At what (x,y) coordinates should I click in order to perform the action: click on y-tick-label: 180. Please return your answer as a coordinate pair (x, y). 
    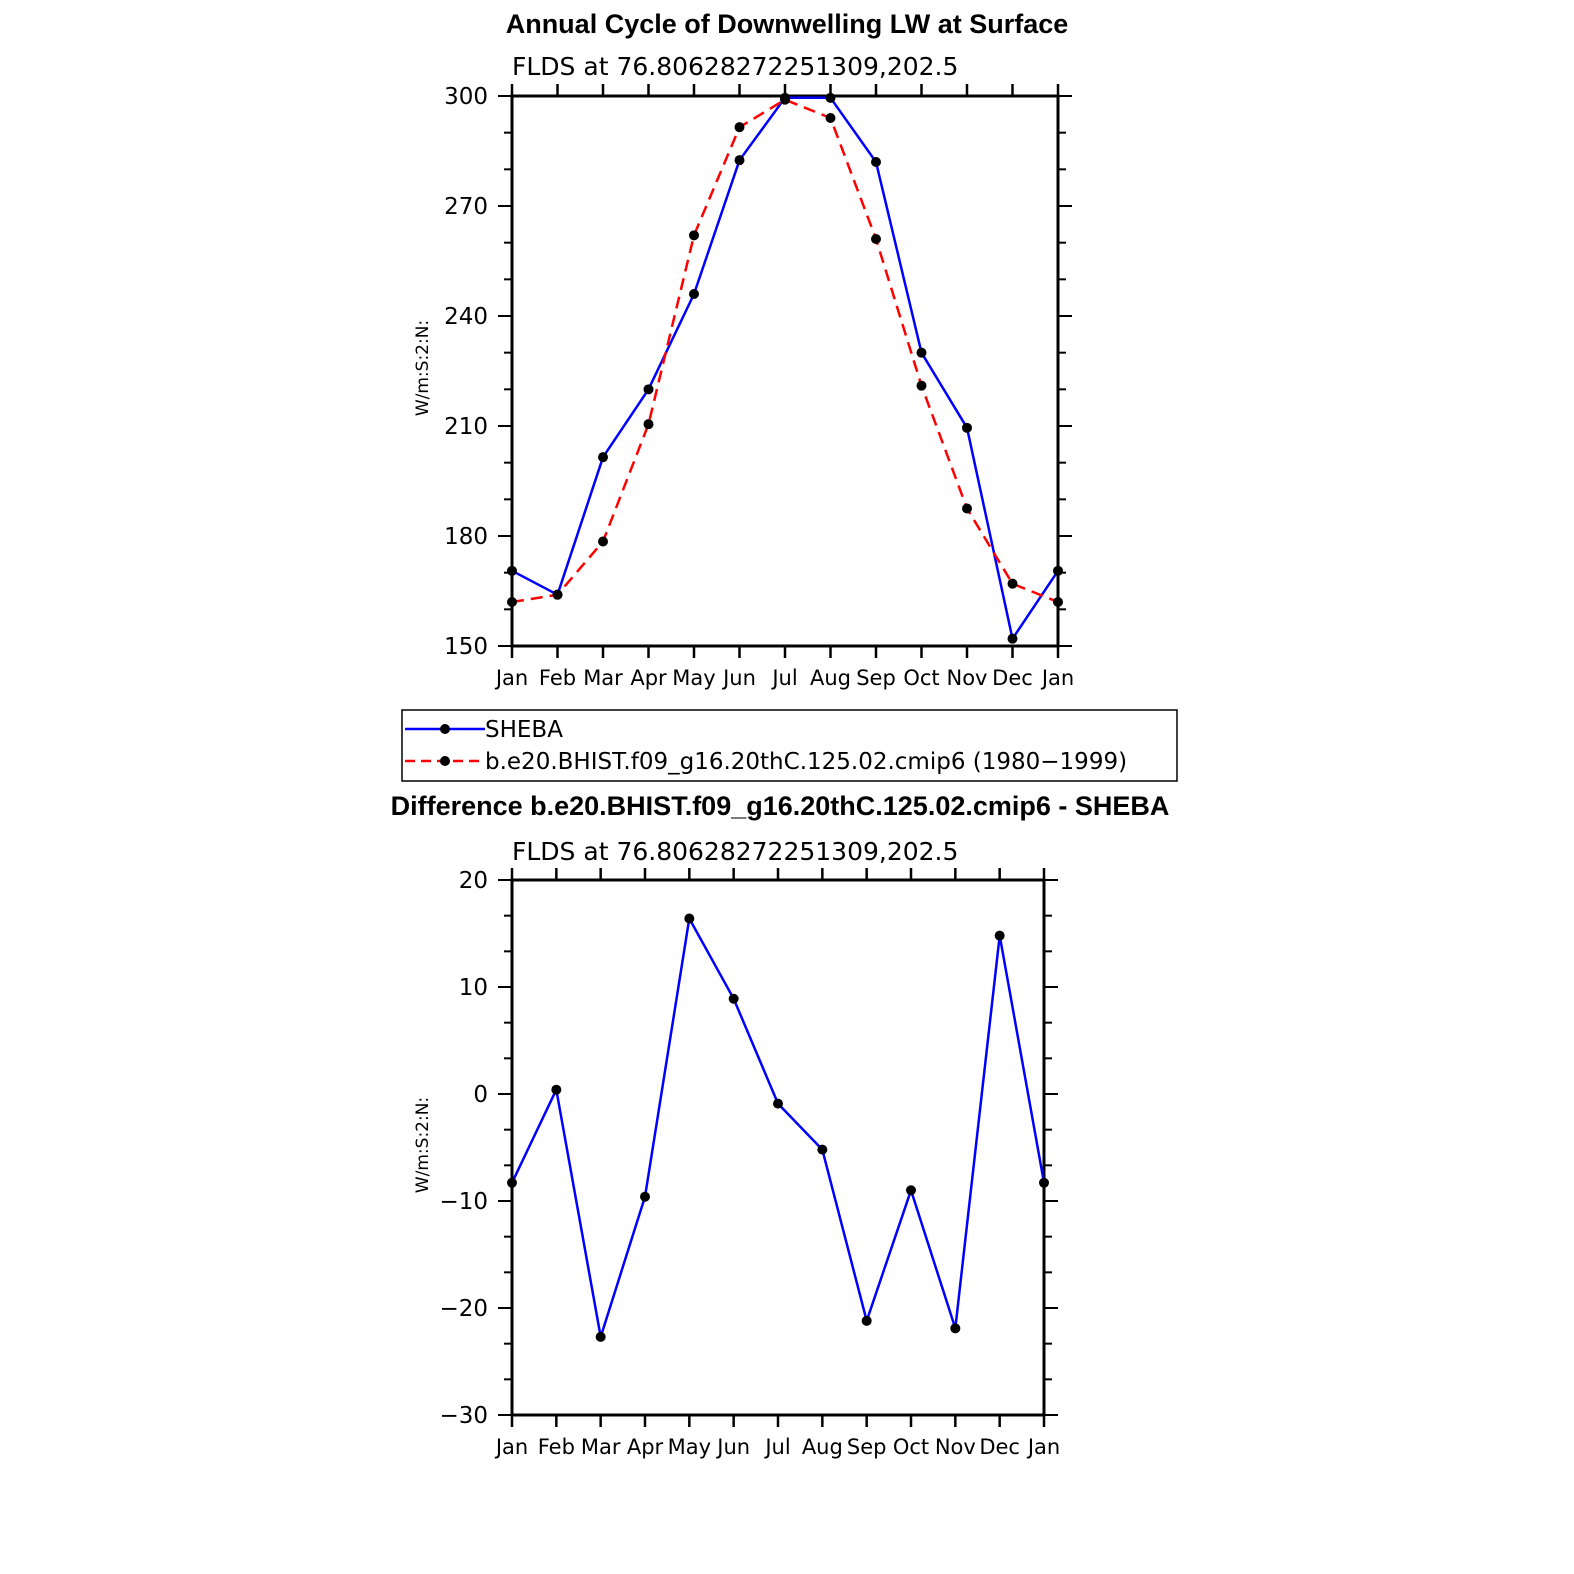
    Looking at the image, I should click on (466, 537).